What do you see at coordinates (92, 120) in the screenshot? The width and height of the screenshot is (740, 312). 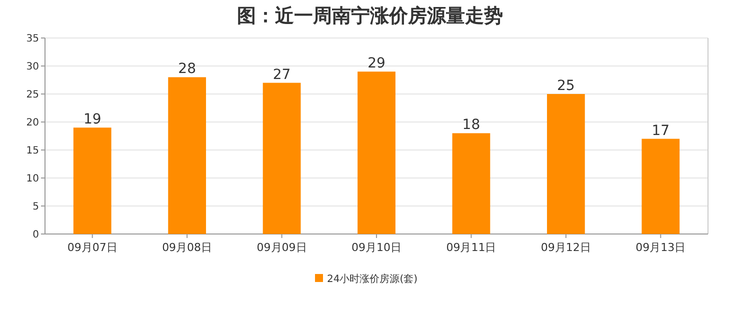 I see `data-label: 19` at bounding box center [92, 120].